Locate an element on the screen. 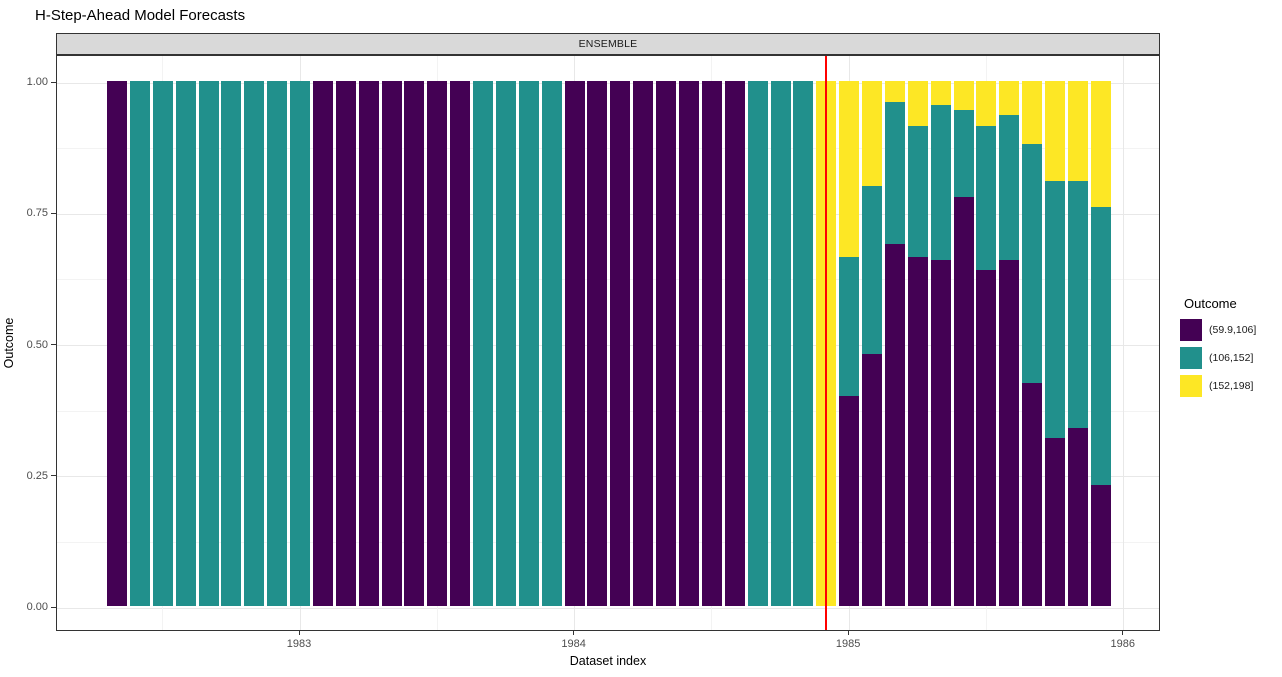 This screenshot has width=1282, height=677. legend: Outcome (59.9,106] (106,152] (152,198] is located at coordinates (1230, 349).